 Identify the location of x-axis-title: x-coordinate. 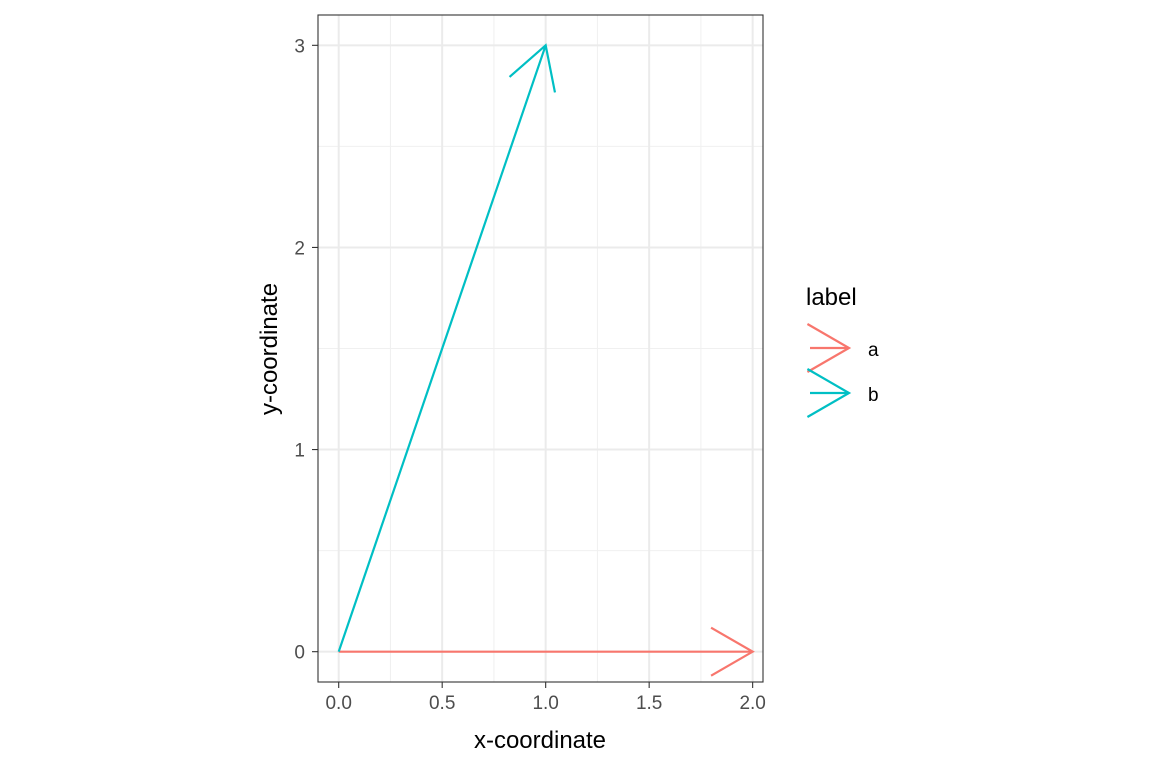
(540, 740).